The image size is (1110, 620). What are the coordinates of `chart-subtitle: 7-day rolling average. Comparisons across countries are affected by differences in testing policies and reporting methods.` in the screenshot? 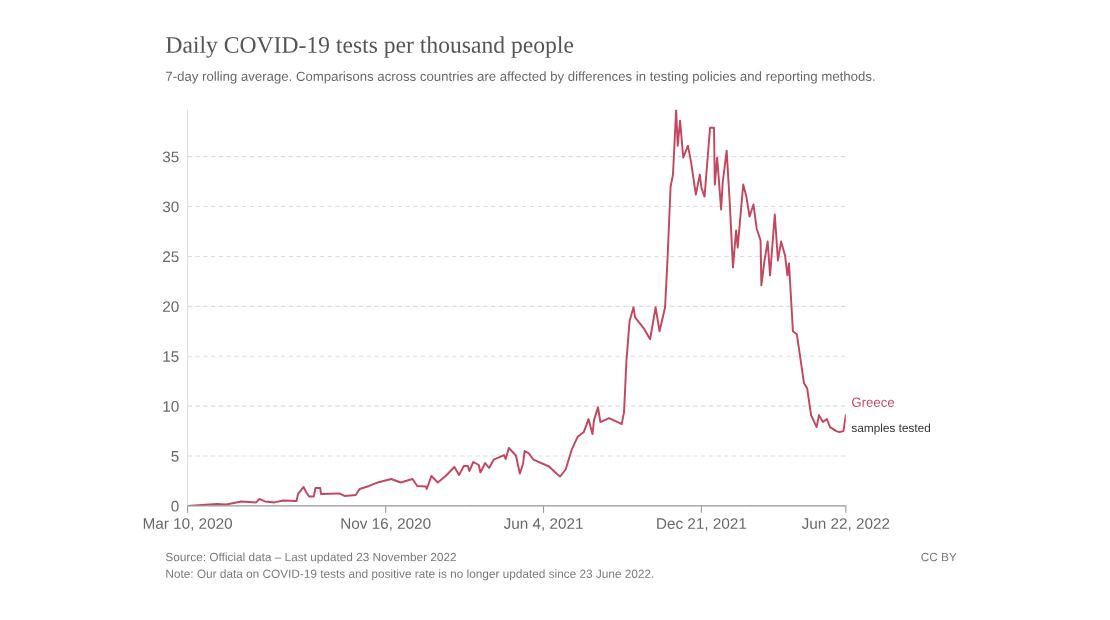 It's located at (520, 77).